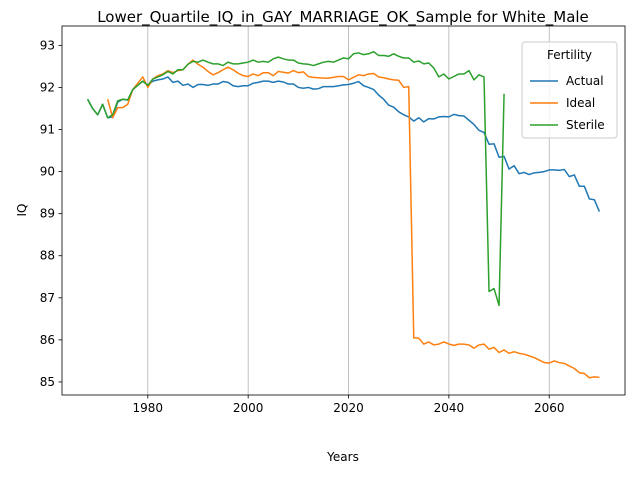 Image resolution: width=640 pixels, height=480 pixels. I want to click on x-tick-label: 2000, so click(248, 408).